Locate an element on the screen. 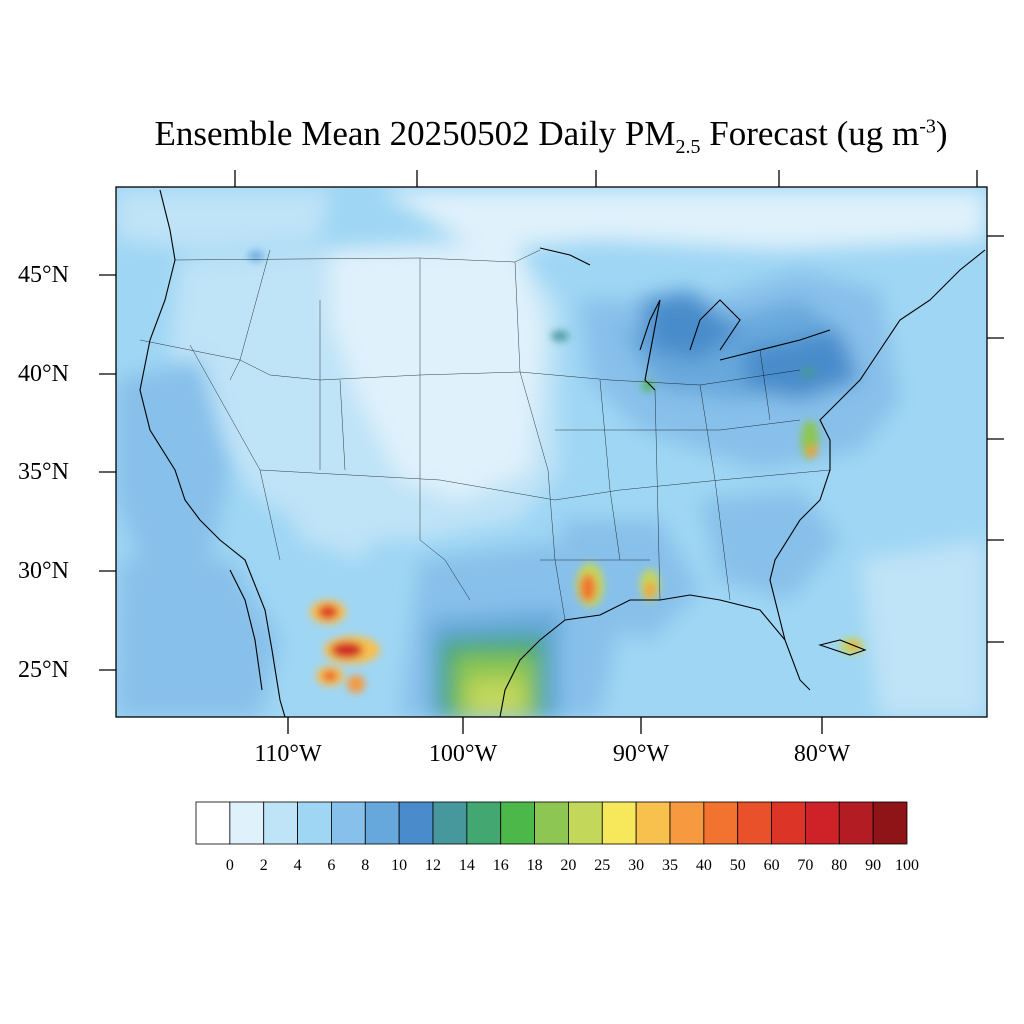 This screenshot has height=1024, width=1024. colorbar-tick-label: 8 is located at coordinates (365, 865).